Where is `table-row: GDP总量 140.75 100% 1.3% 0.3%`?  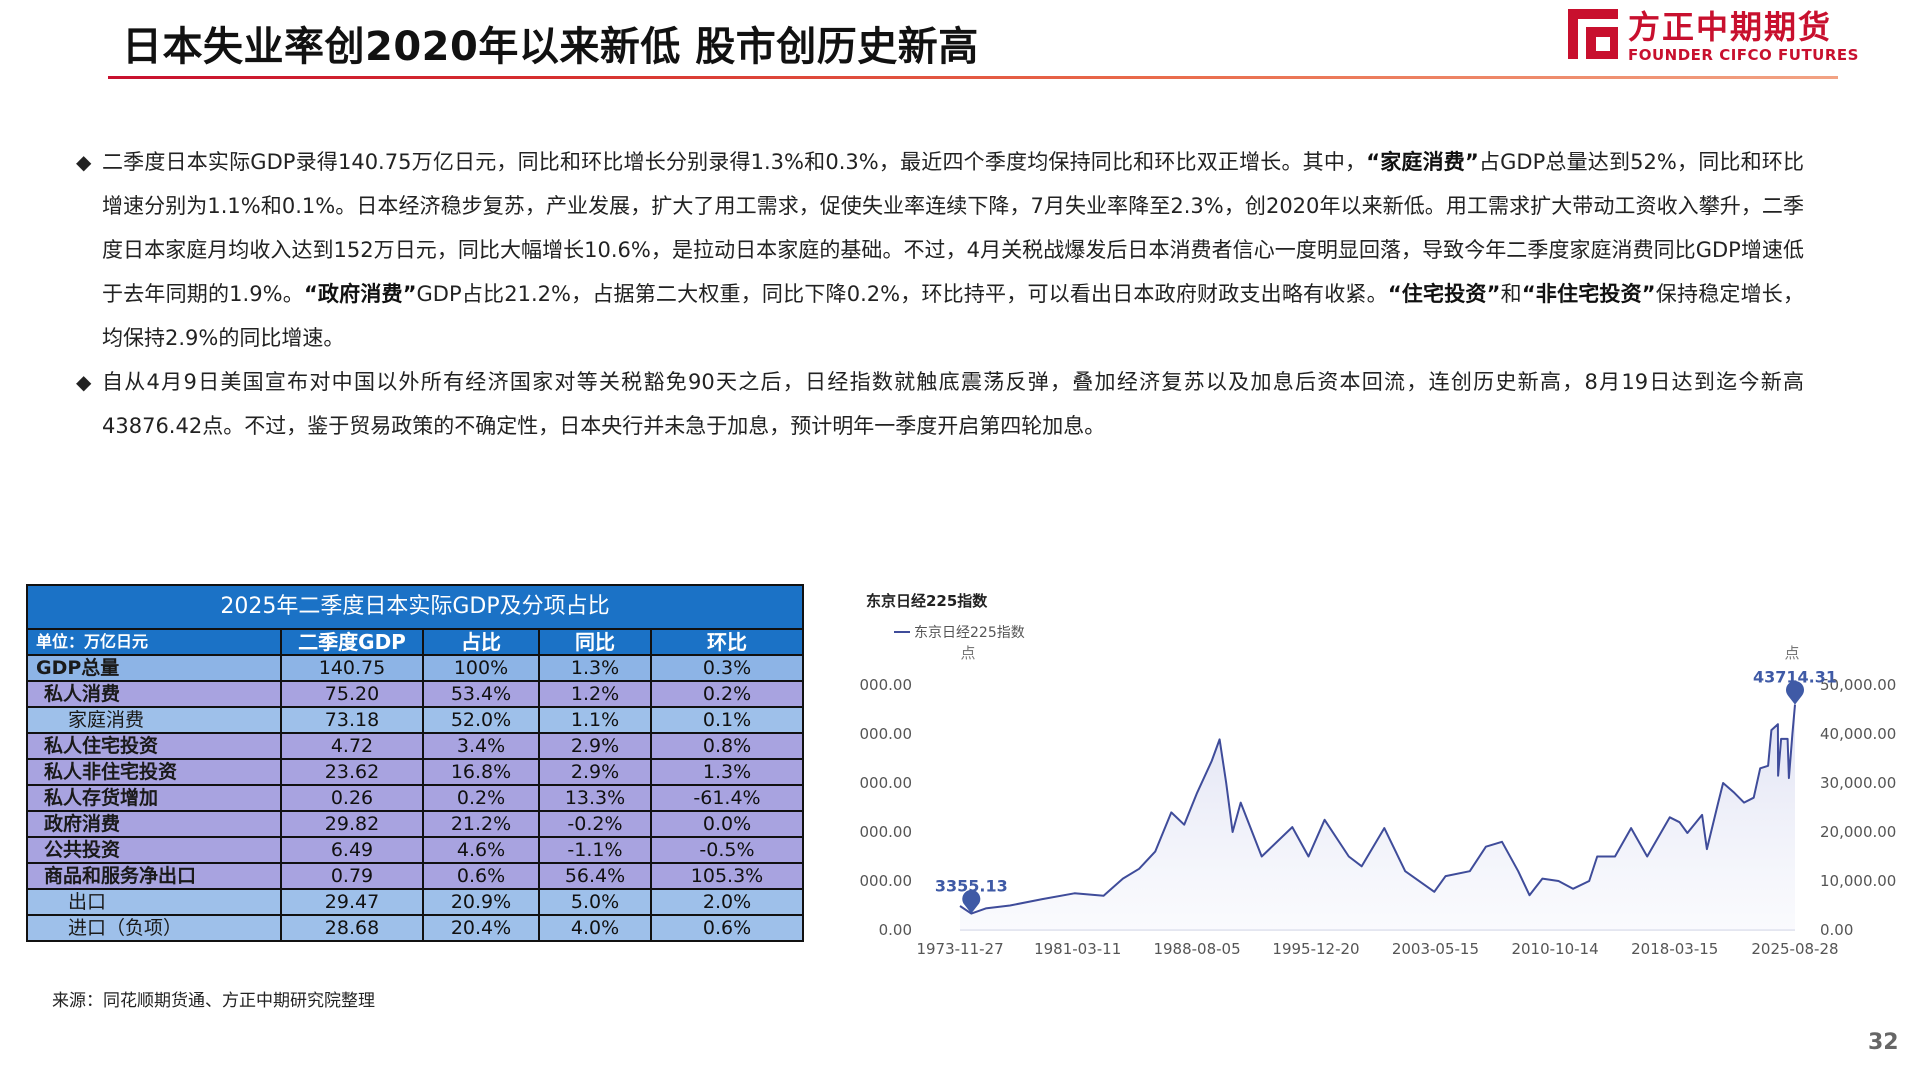
table-row: GDP总量 140.75 100% 1.3% 0.3% is located at coordinates (415, 668).